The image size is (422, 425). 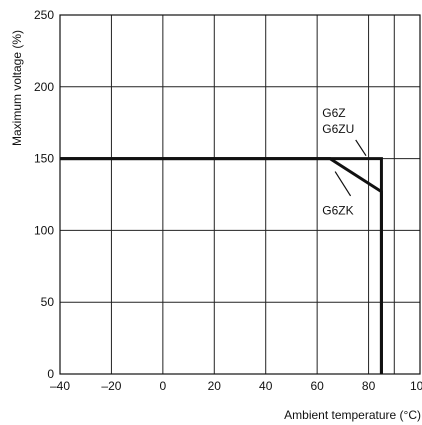 I want to click on x-tick-label: 60, so click(x=317, y=386).